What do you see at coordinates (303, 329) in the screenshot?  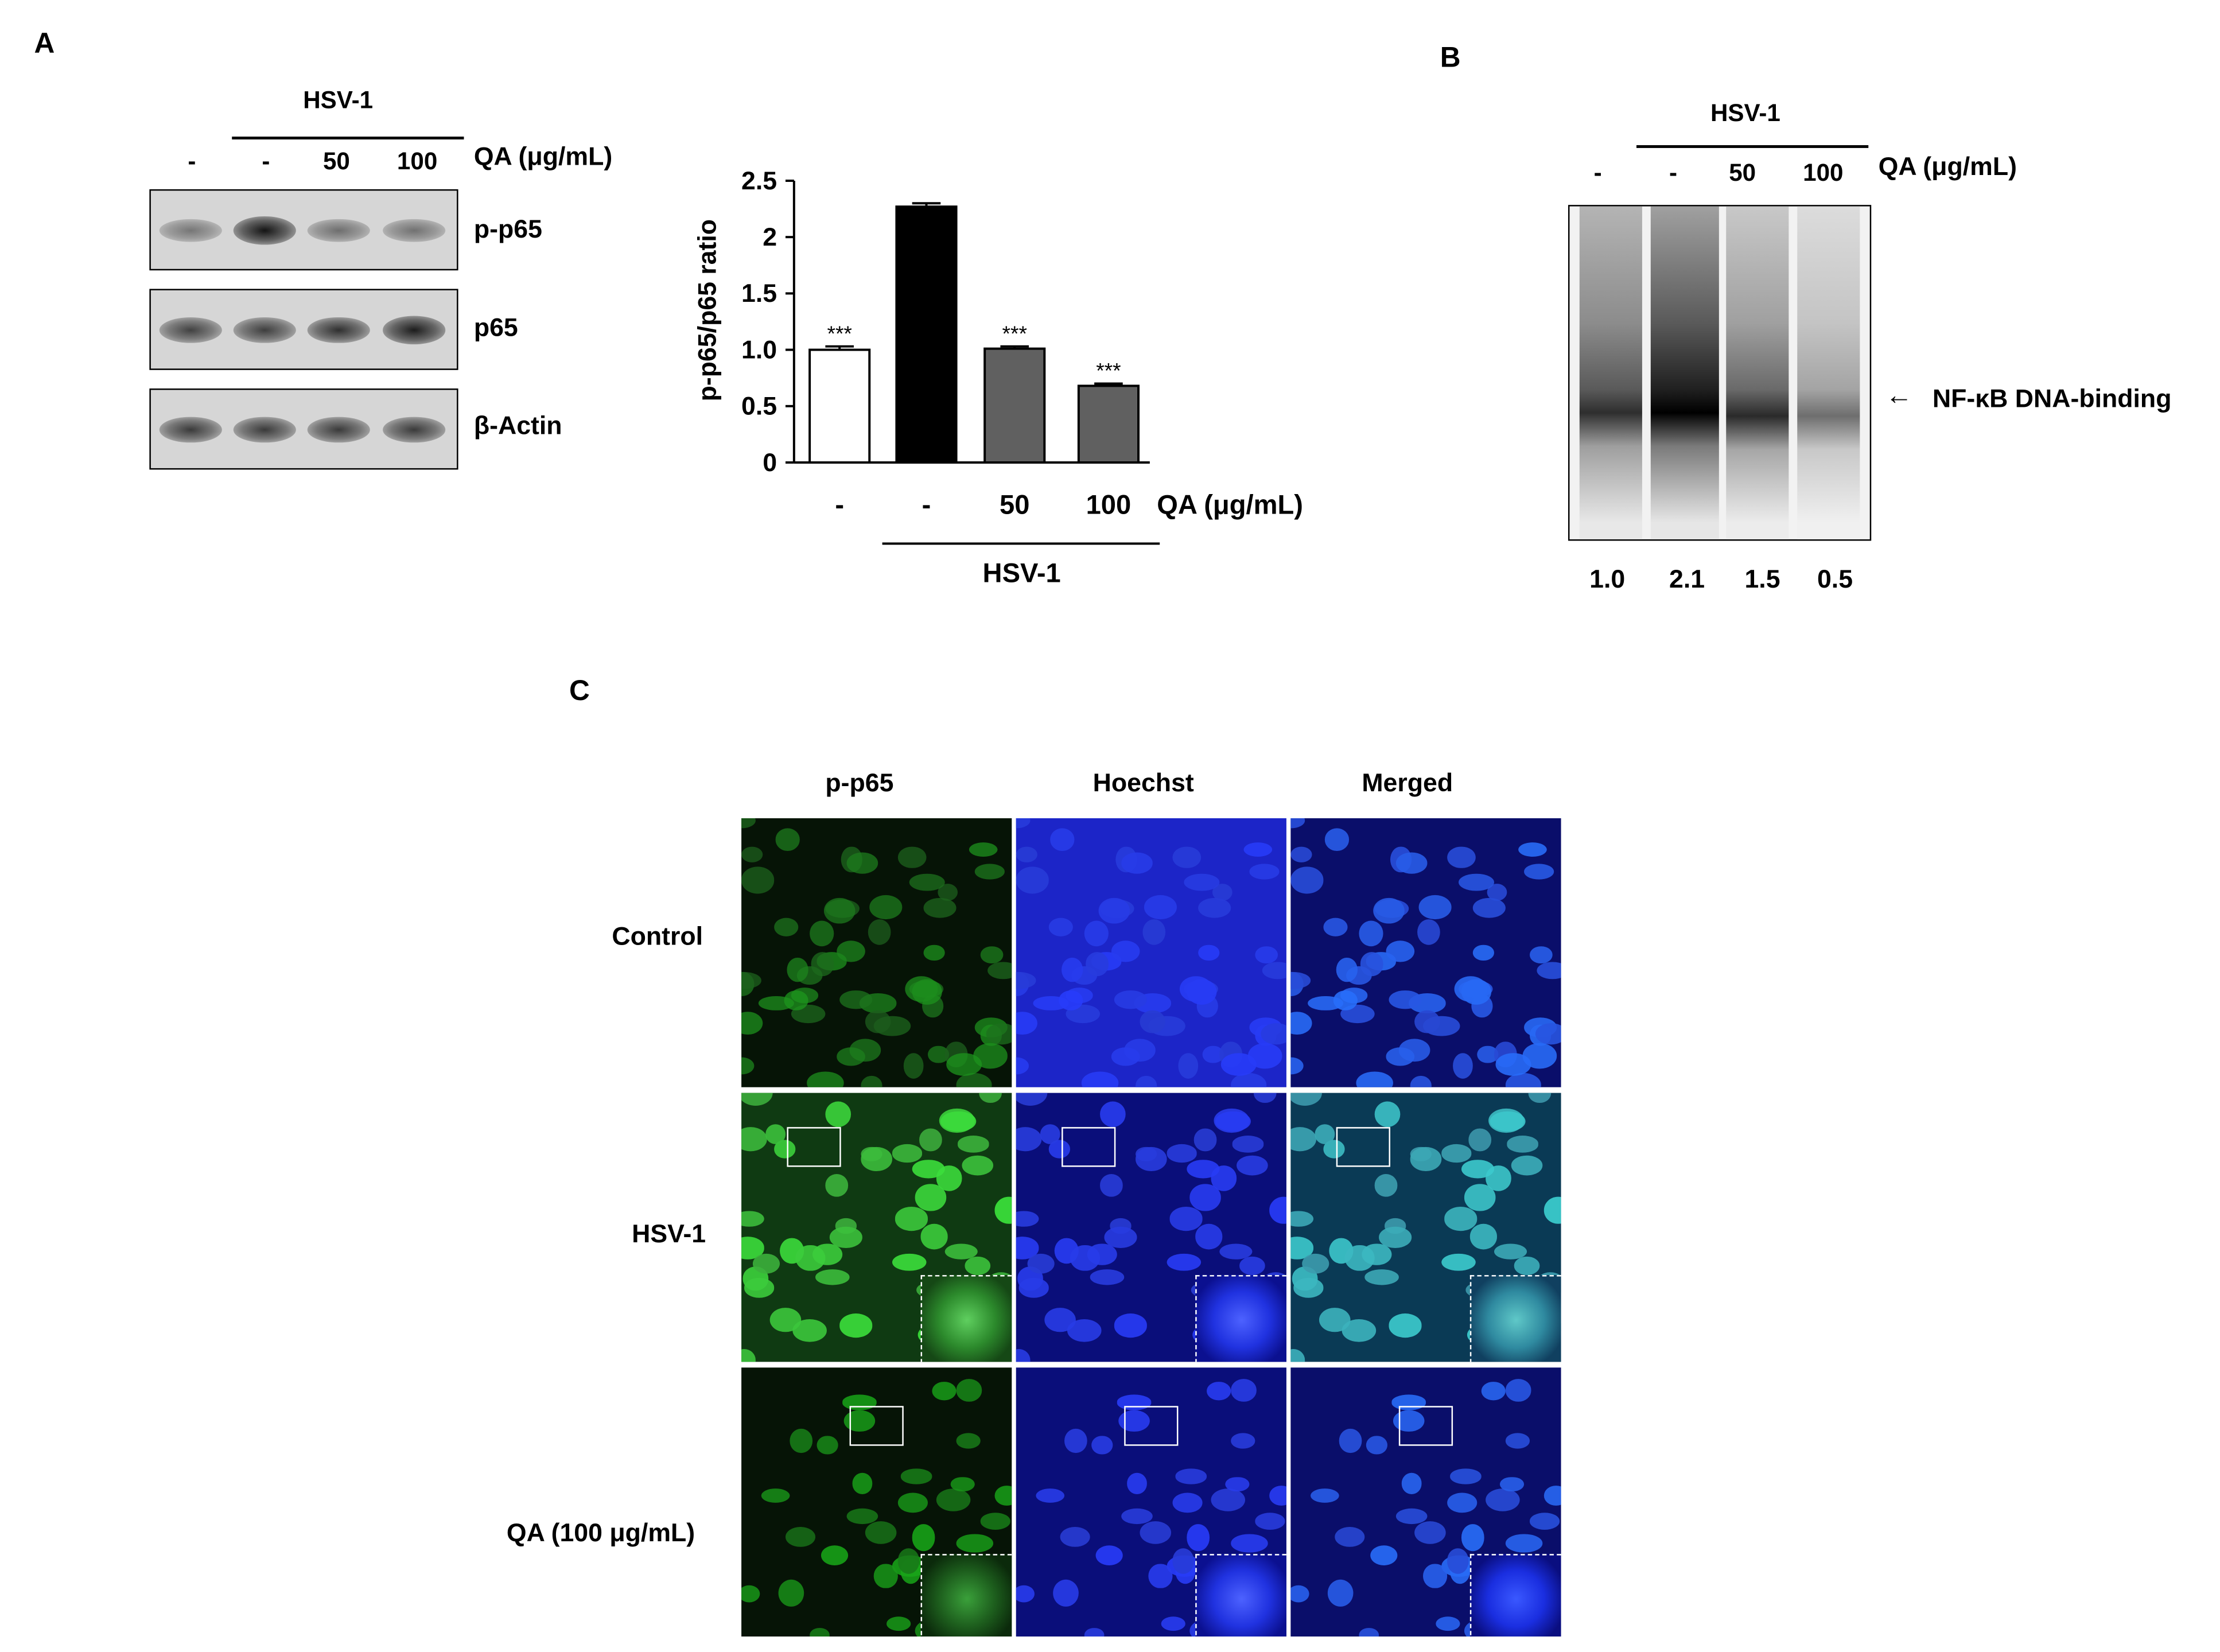 I see `blot-strip-p65` at bounding box center [303, 329].